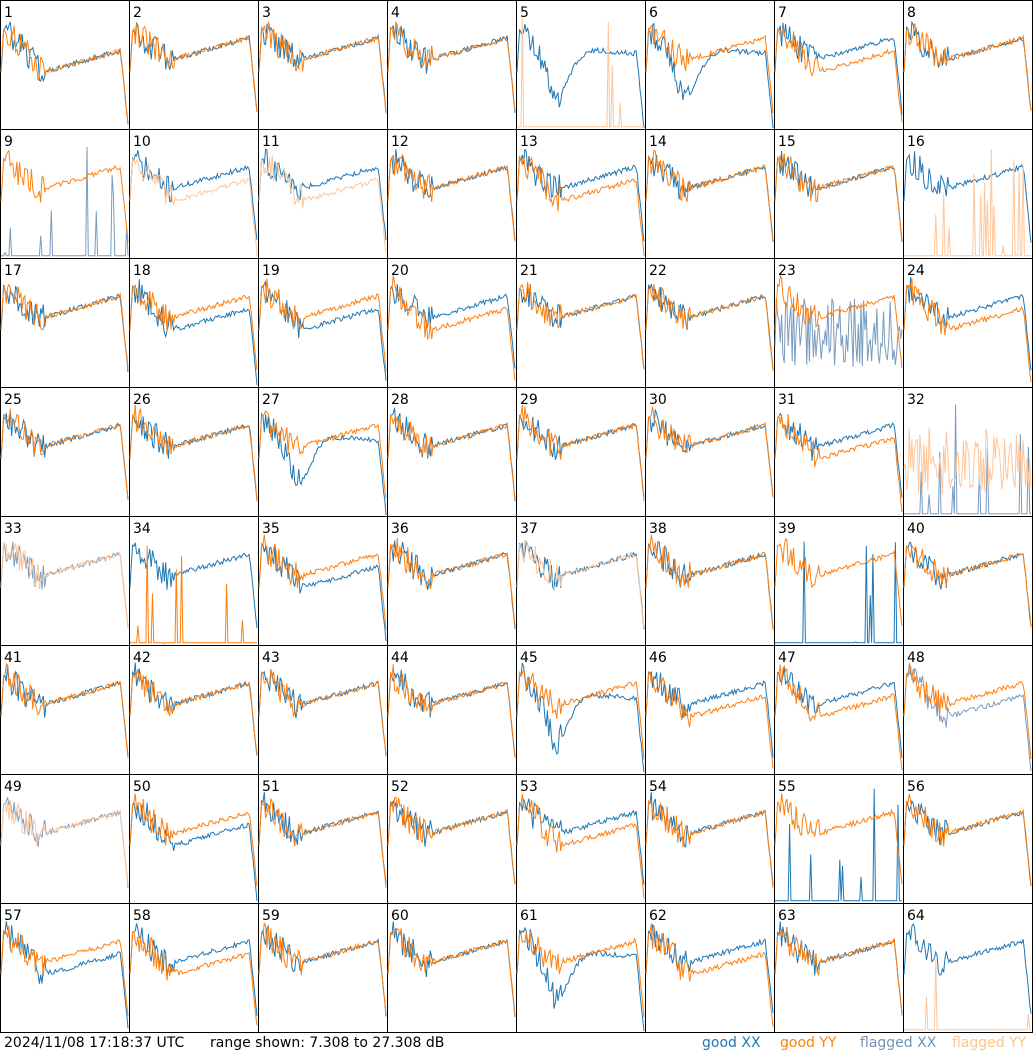 This screenshot has height=1053, width=1033. What do you see at coordinates (137, 13) in the screenshot?
I see `panel-label: 2` at bounding box center [137, 13].